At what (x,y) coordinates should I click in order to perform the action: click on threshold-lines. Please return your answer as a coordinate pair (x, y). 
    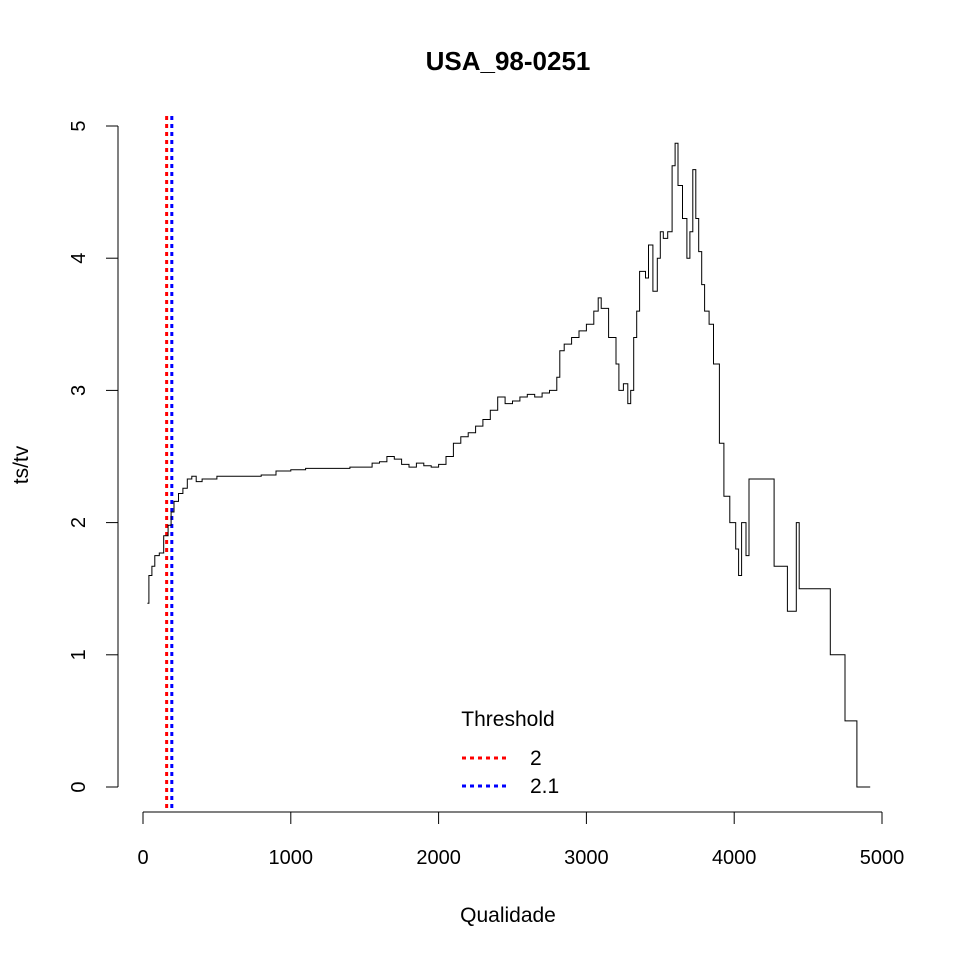
    Looking at the image, I should click on (169, 464).